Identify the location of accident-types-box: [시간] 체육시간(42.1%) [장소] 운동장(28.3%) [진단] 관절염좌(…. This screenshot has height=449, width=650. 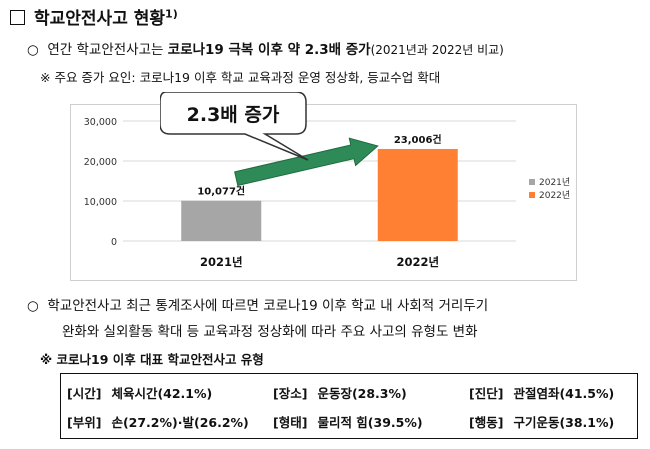
(349, 406).